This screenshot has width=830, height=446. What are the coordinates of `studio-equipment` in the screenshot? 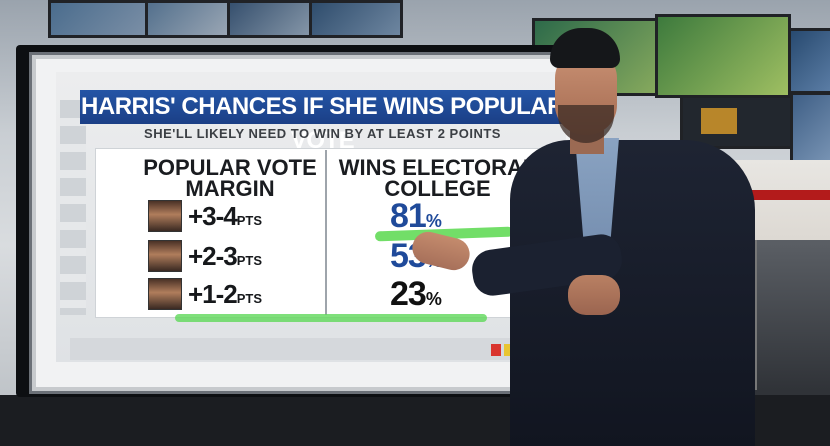 It's located at (792, 315).